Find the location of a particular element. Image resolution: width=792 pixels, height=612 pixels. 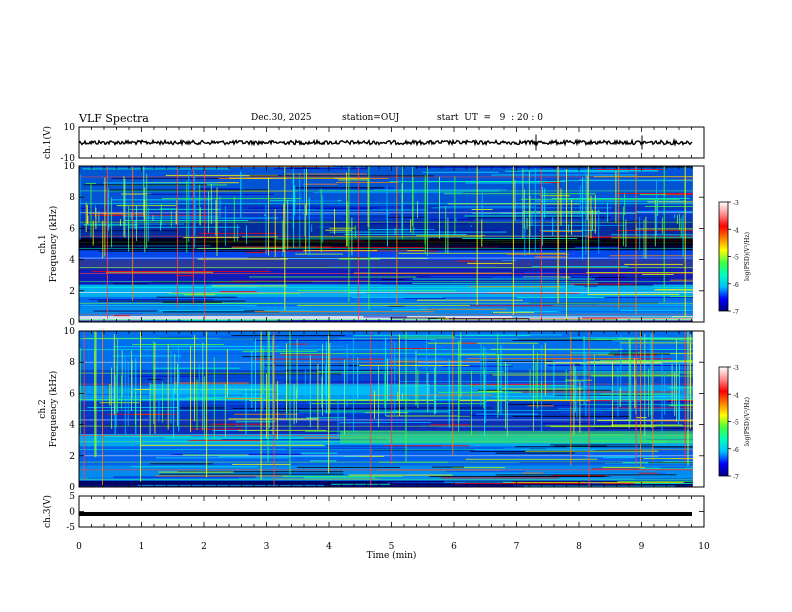

colorbar-tick-label: -6 is located at coordinates (736, 450).